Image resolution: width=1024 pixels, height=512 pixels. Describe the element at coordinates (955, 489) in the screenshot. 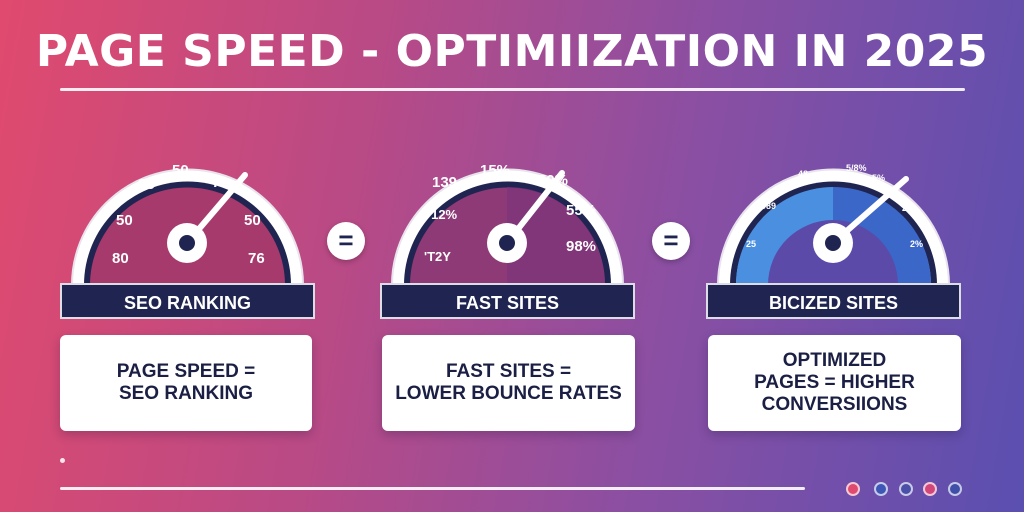

I see `linkedin-icon` at that location.